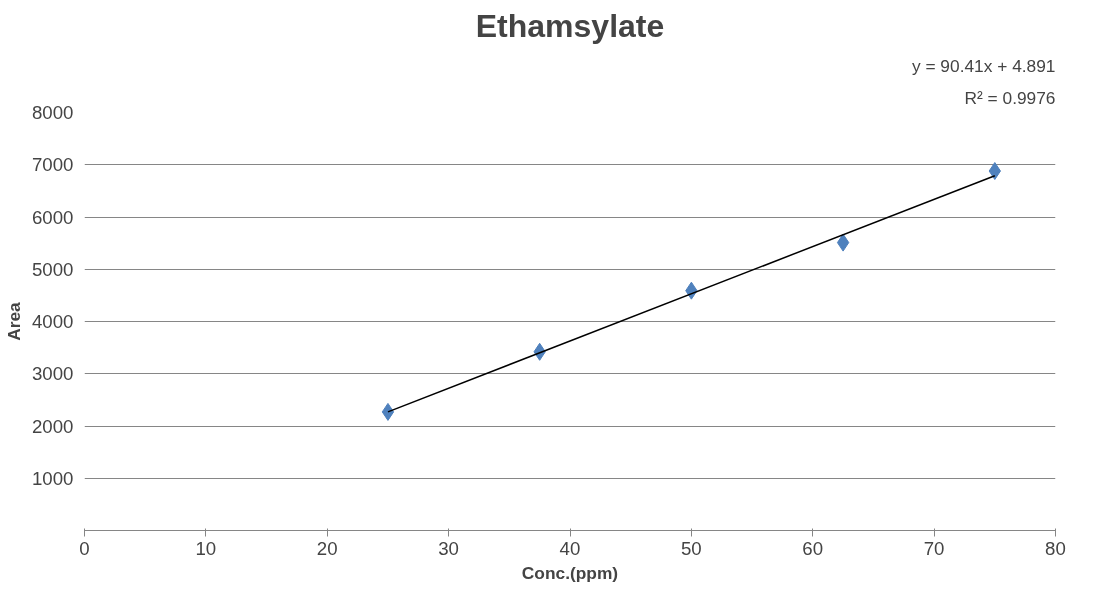 The image size is (1113, 592). What do you see at coordinates (53, 217) in the screenshot?
I see `y-tick-label: 6000` at bounding box center [53, 217].